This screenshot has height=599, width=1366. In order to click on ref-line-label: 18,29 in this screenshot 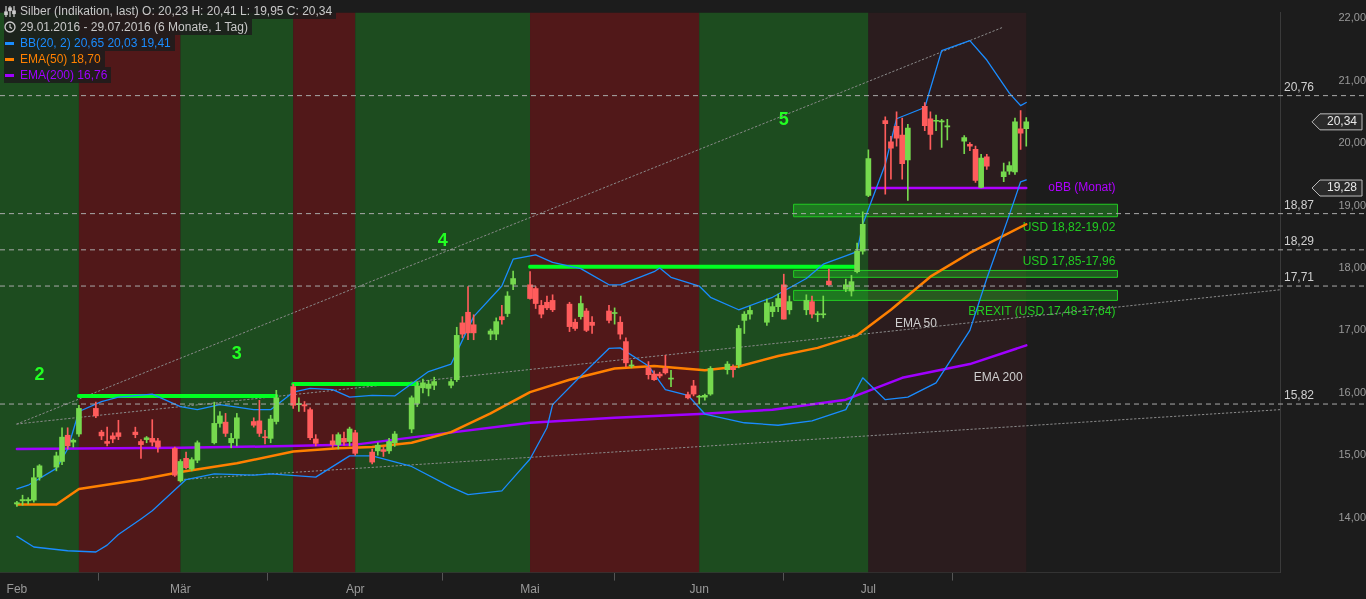, I will do `click(1299, 241)`.